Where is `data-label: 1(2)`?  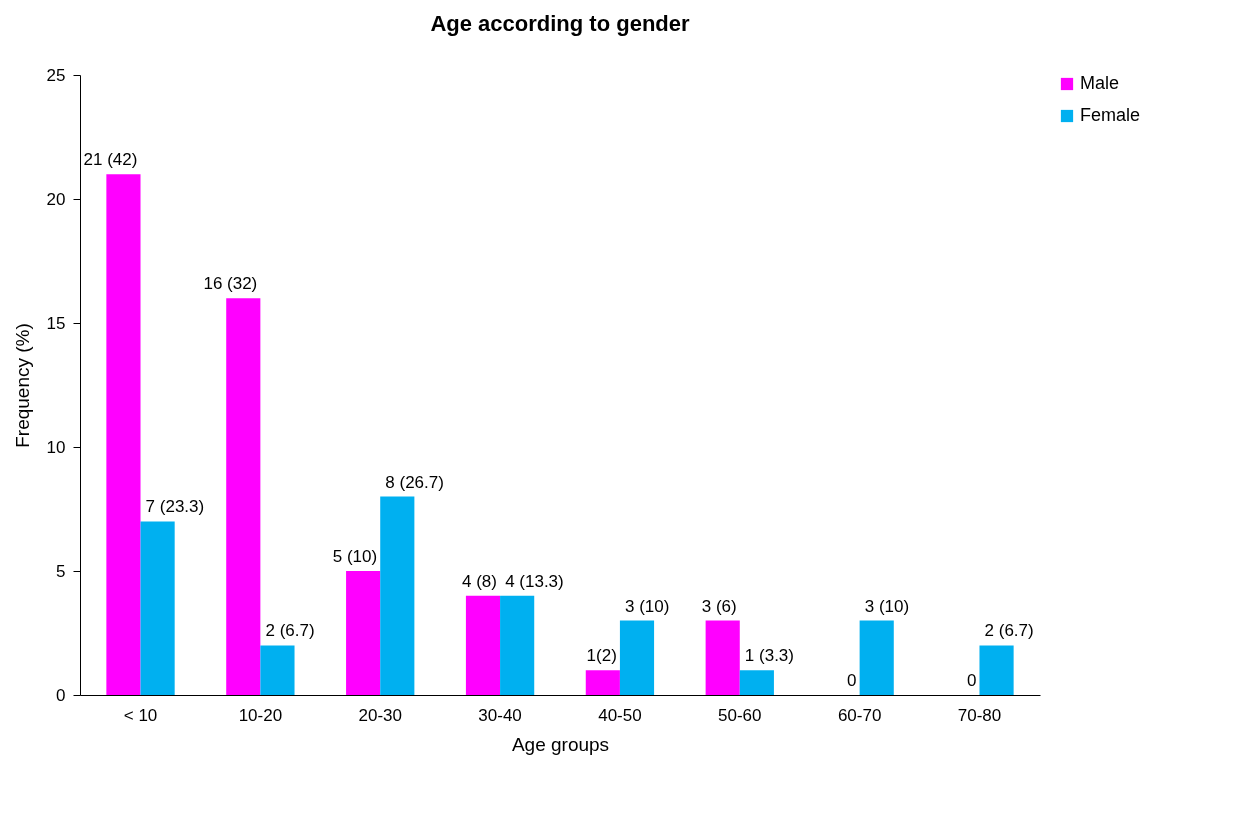 data-label: 1(2) is located at coordinates (601, 656).